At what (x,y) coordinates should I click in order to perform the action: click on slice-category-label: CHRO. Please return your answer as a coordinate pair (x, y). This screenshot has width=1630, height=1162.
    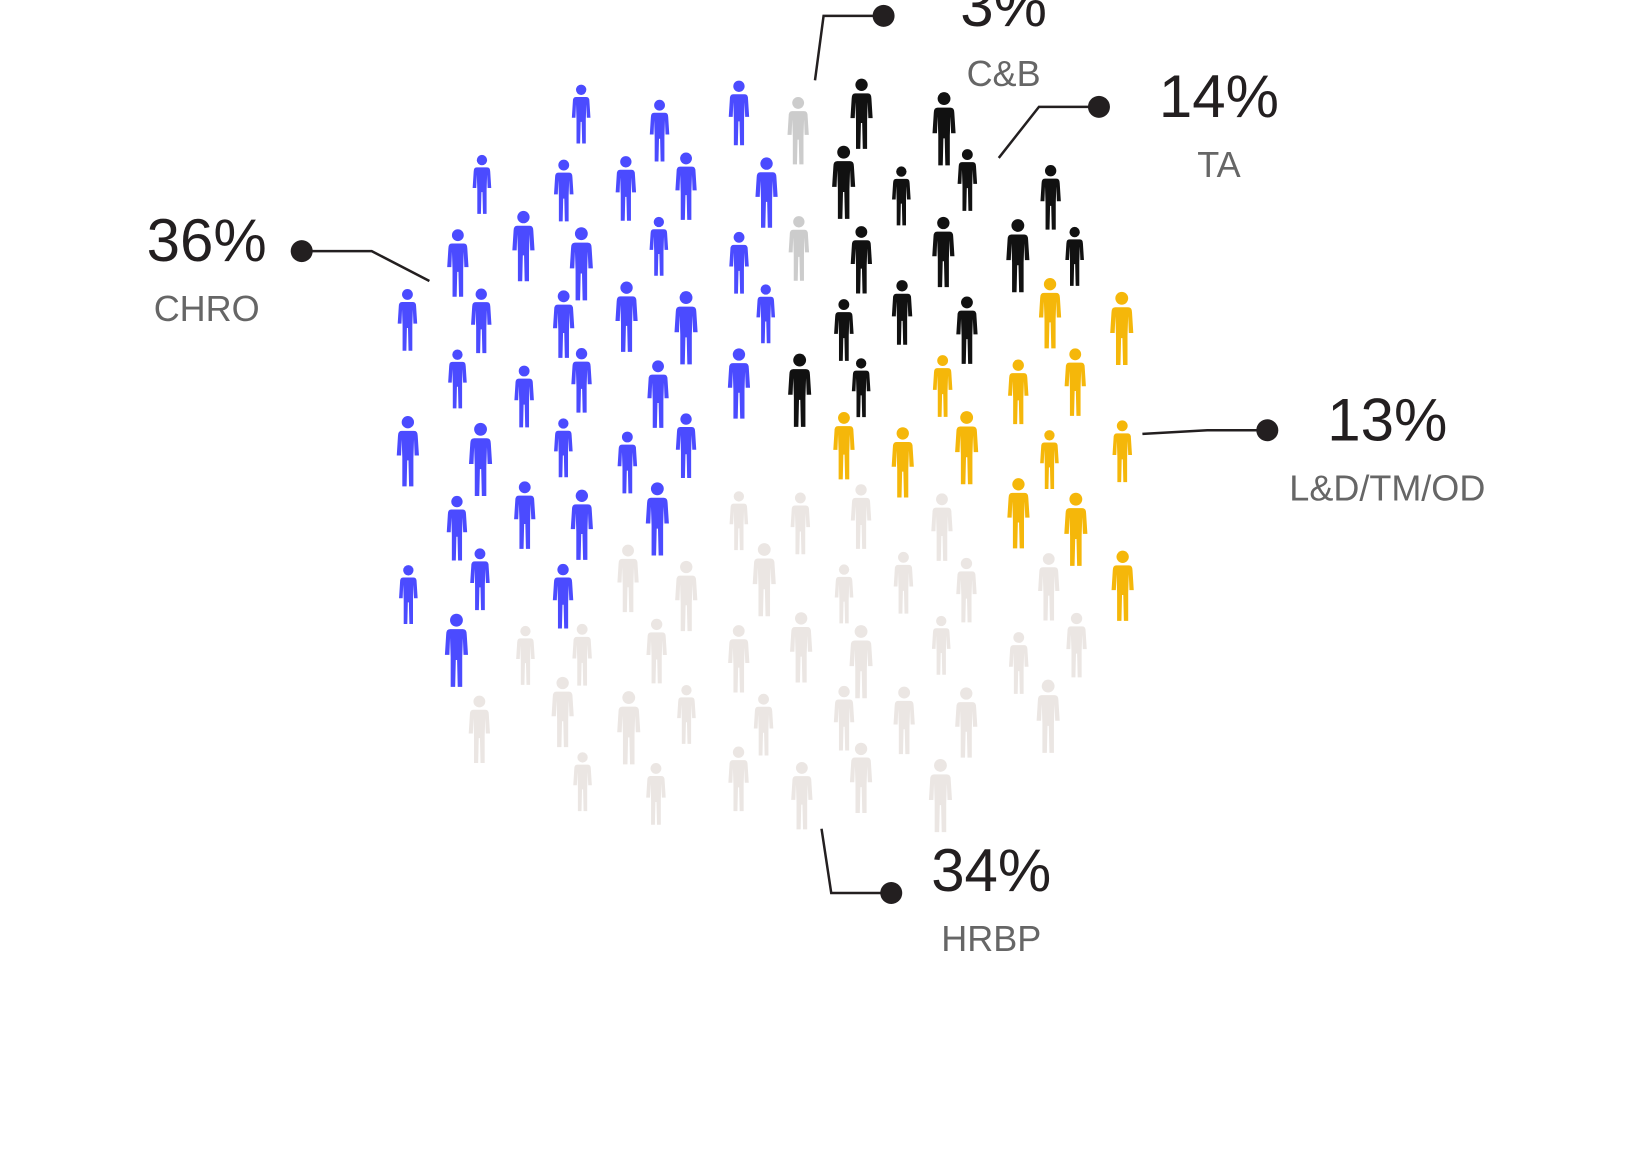
    Looking at the image, I should click on (207, 308).